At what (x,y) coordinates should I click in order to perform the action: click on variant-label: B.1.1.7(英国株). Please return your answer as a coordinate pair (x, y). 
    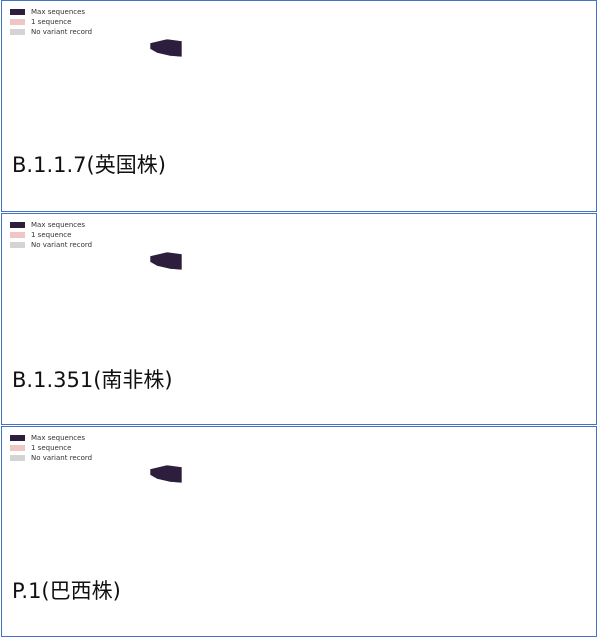
    Looking at the image, I should click on (89, 165).